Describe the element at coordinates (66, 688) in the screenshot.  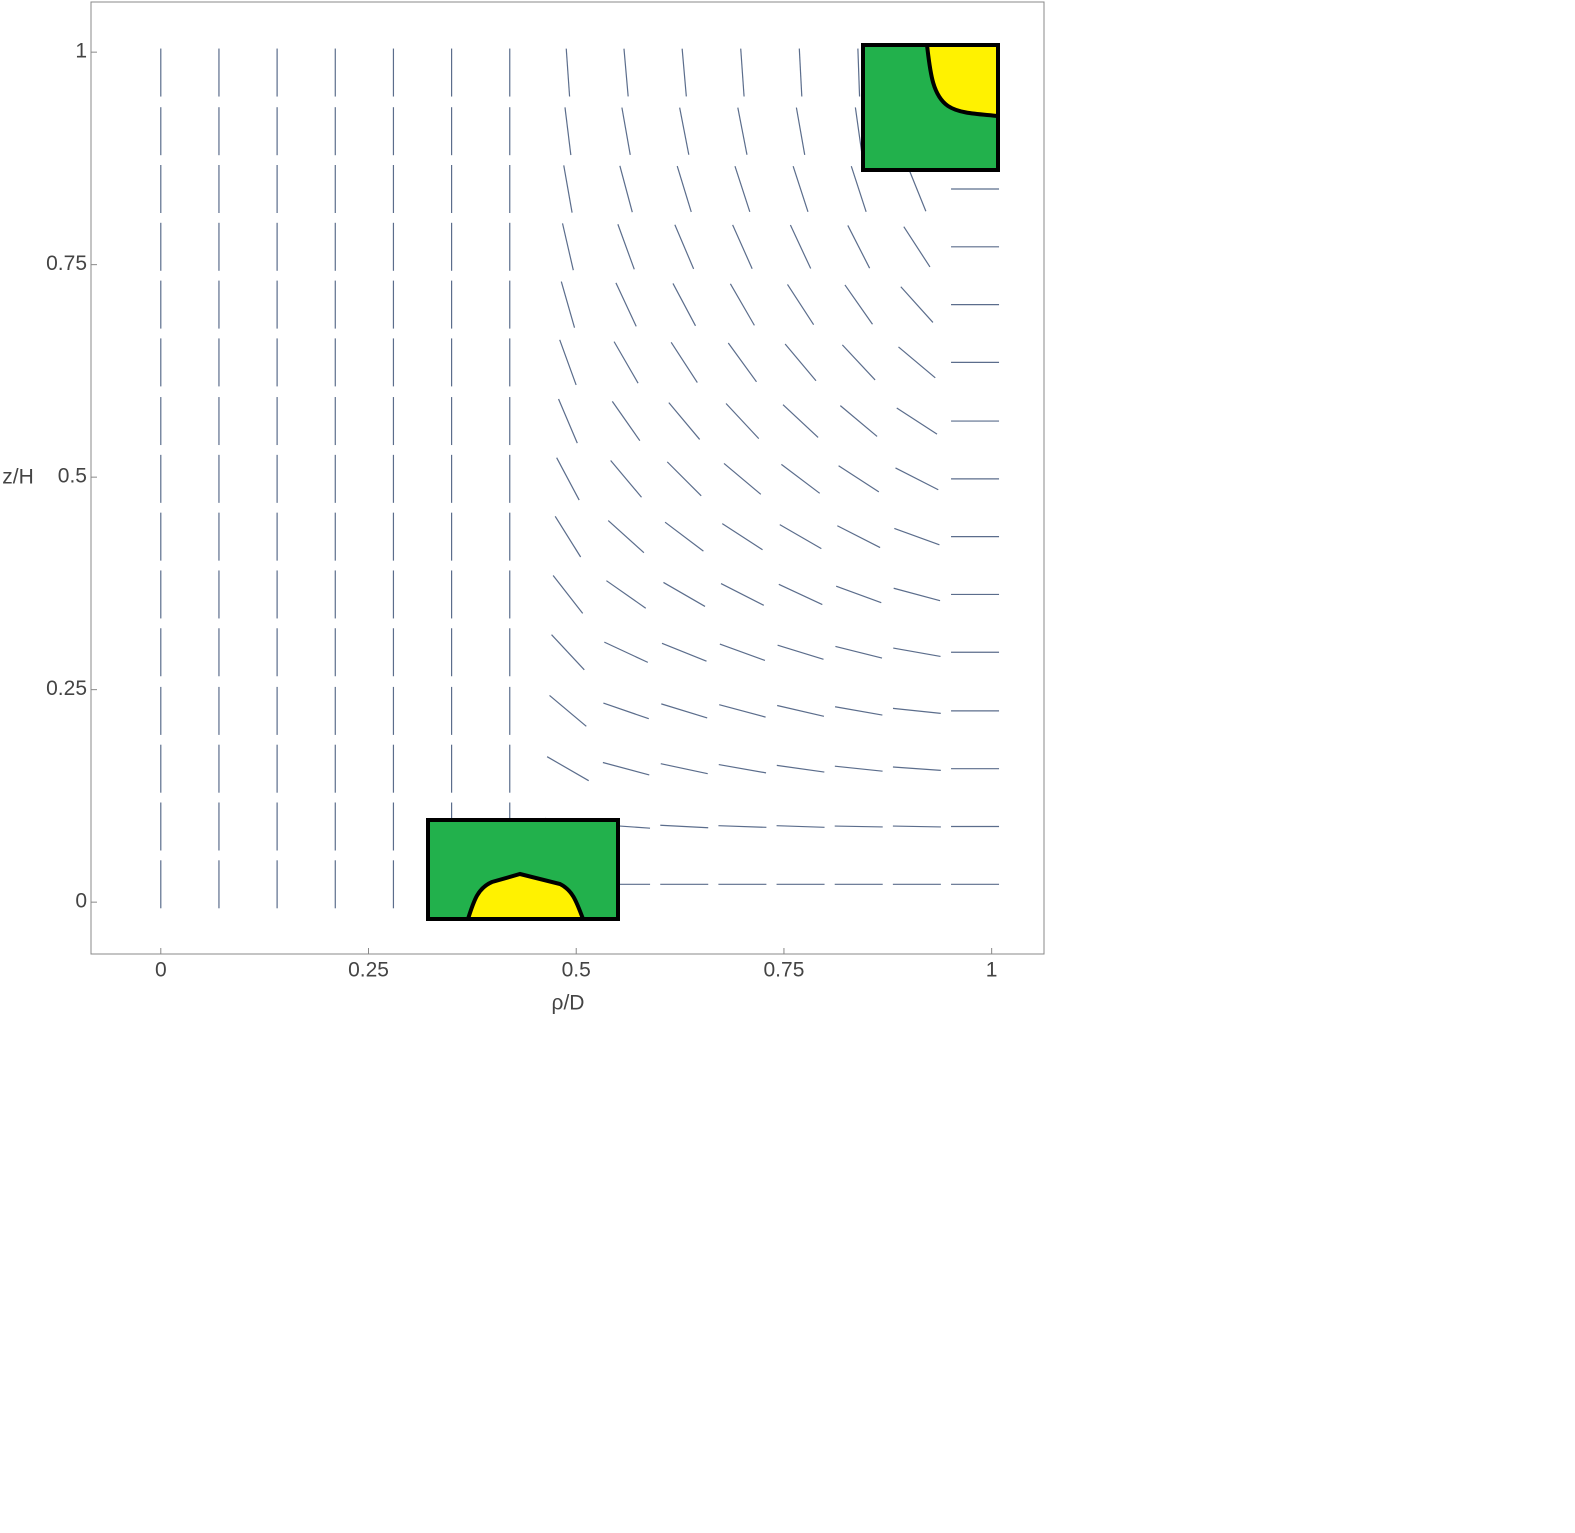
I see `y-tick-label: 0.25` at that location.